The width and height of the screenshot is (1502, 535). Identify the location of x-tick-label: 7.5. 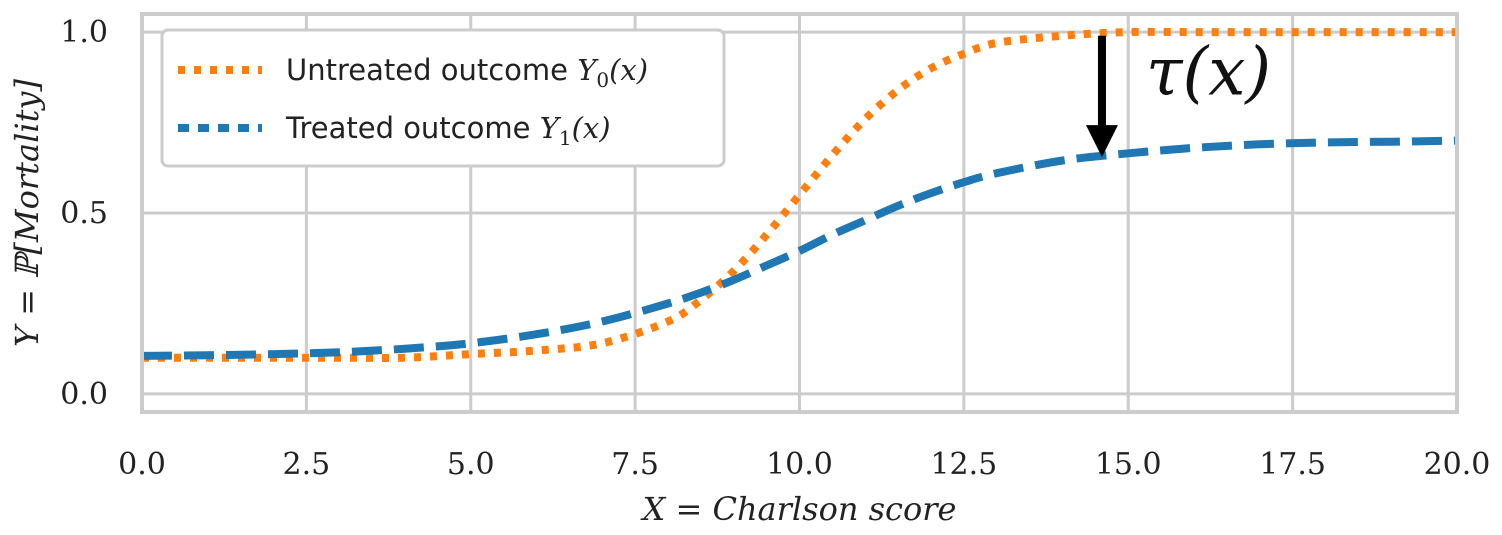
(635, 464).